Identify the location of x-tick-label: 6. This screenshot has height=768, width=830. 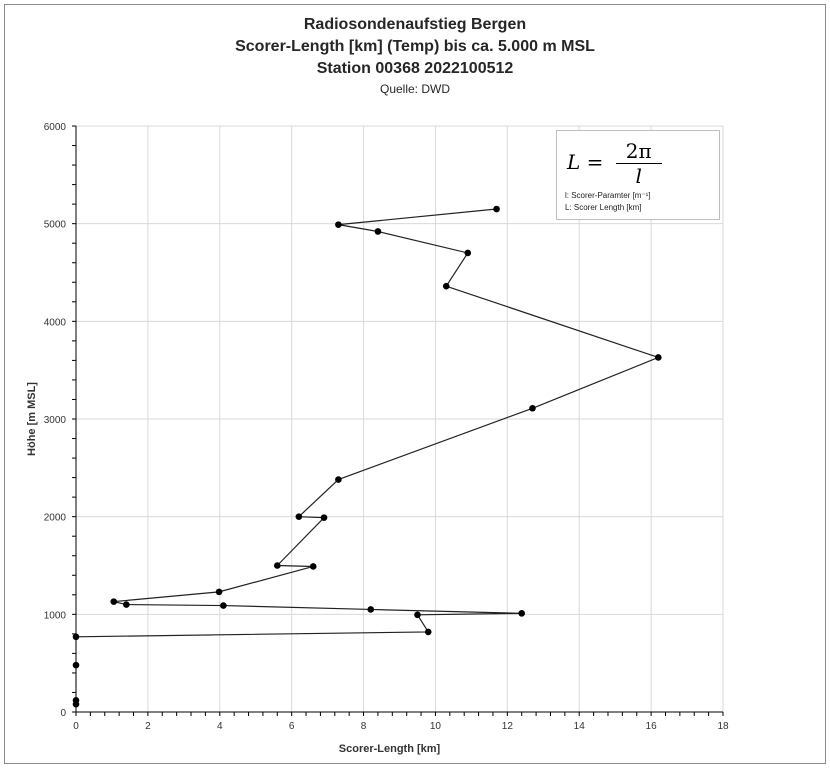
(292, 726).